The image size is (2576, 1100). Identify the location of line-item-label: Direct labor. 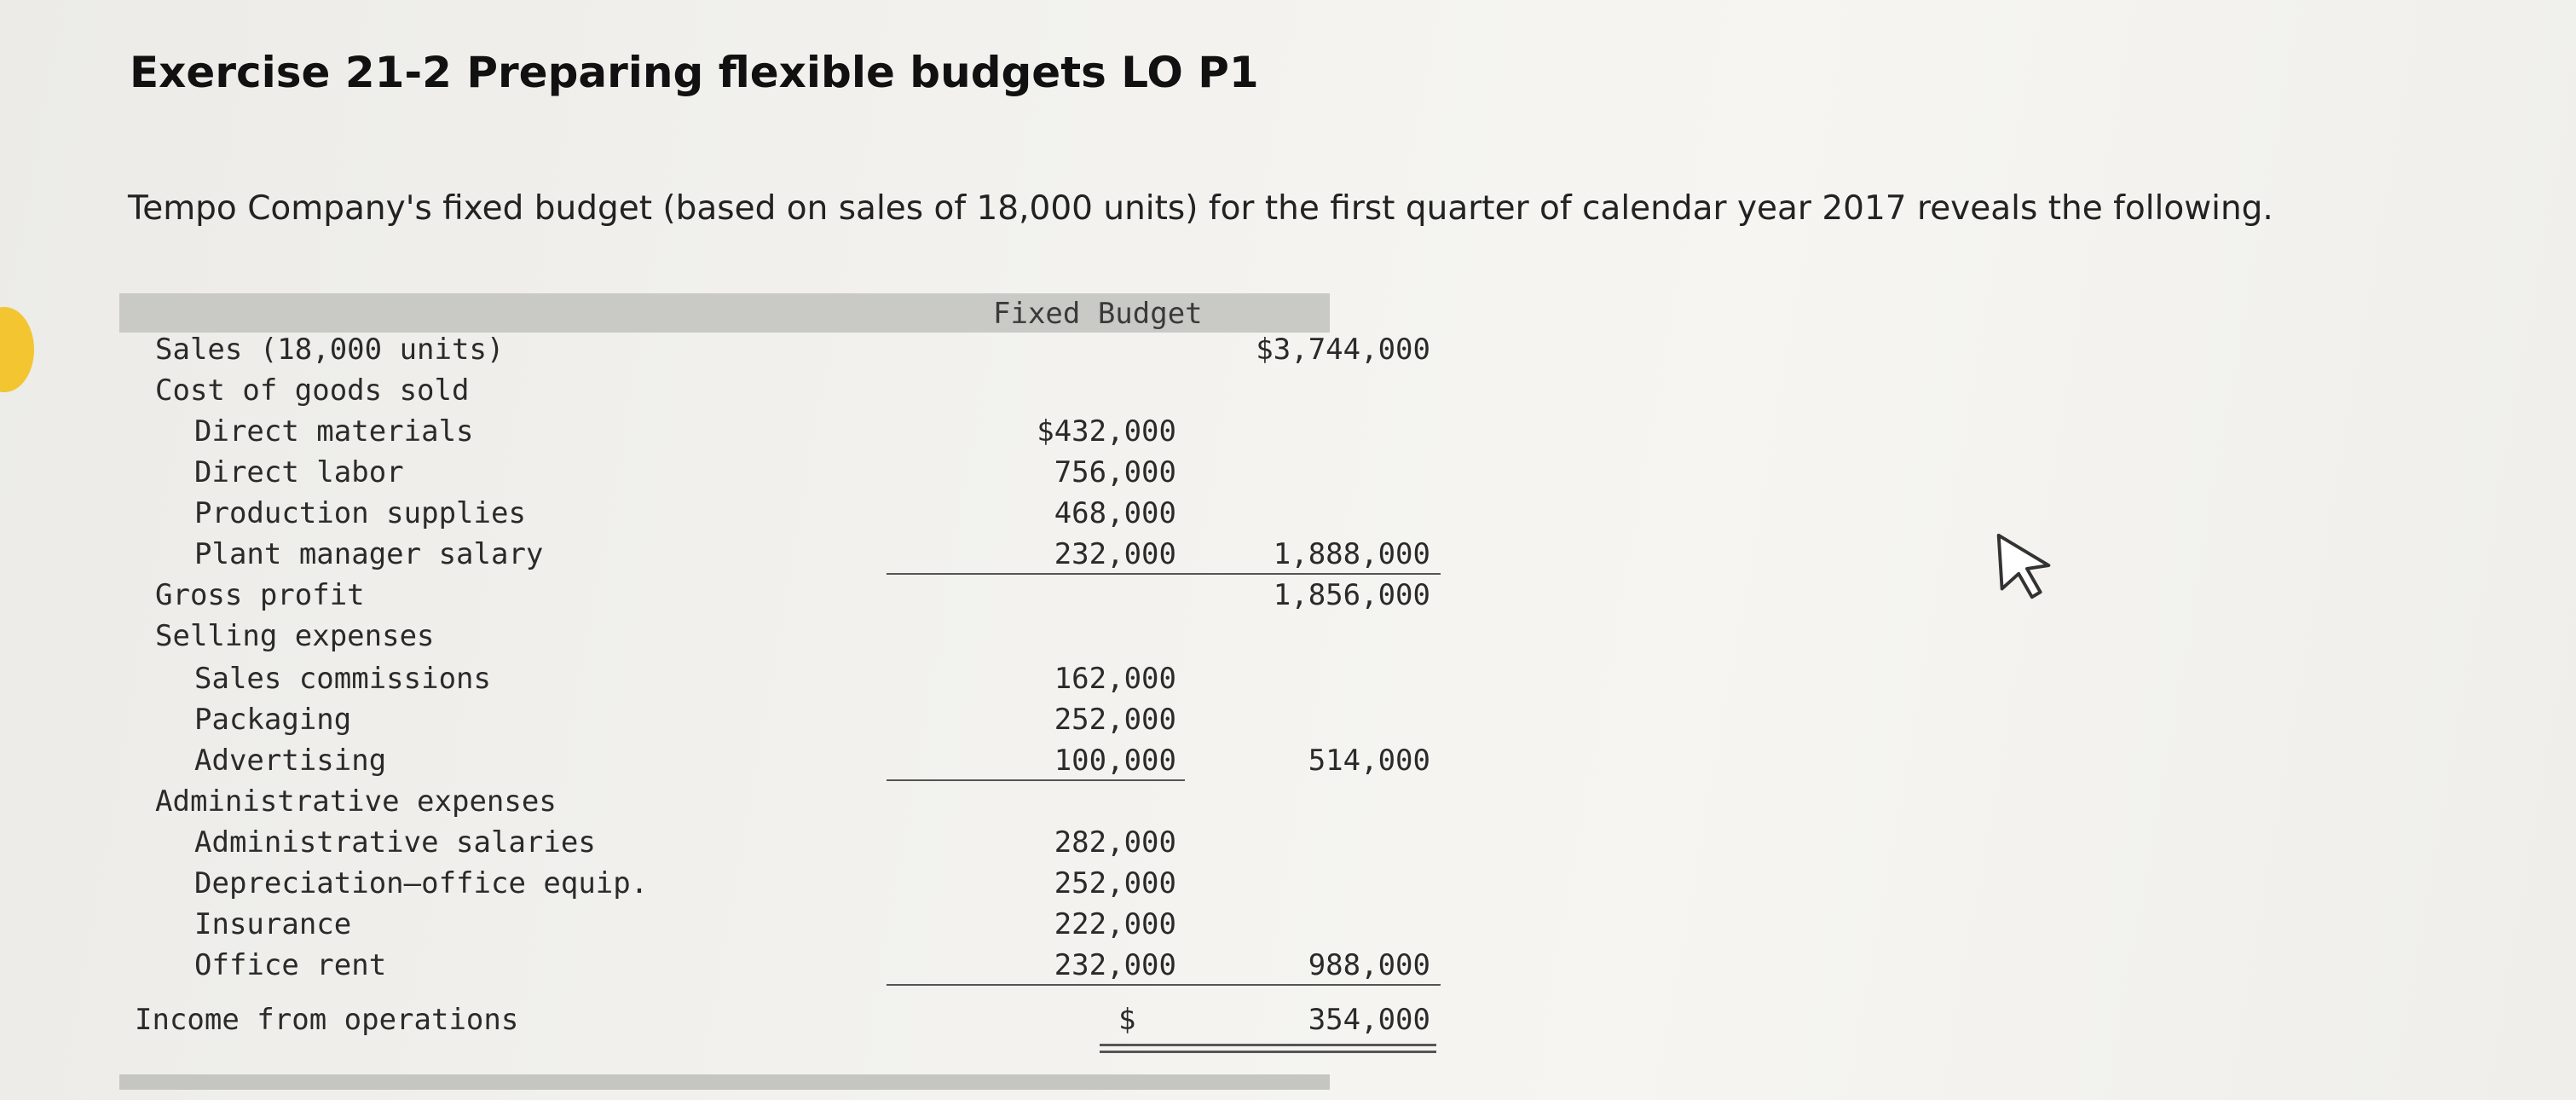
(299, 472).